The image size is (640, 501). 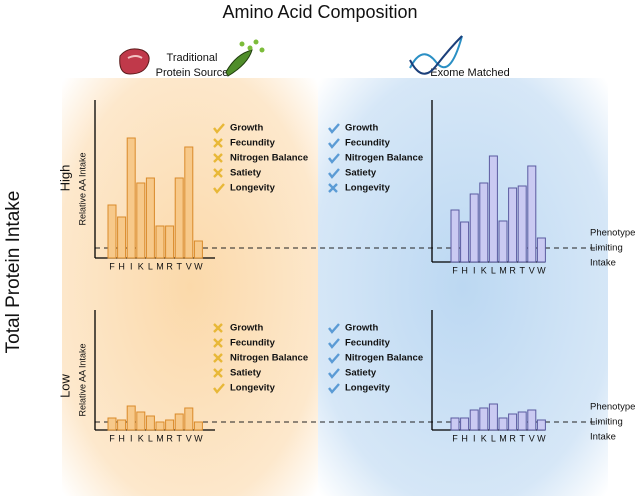 I want to click on row-label: High, so click(x=64, y=178).